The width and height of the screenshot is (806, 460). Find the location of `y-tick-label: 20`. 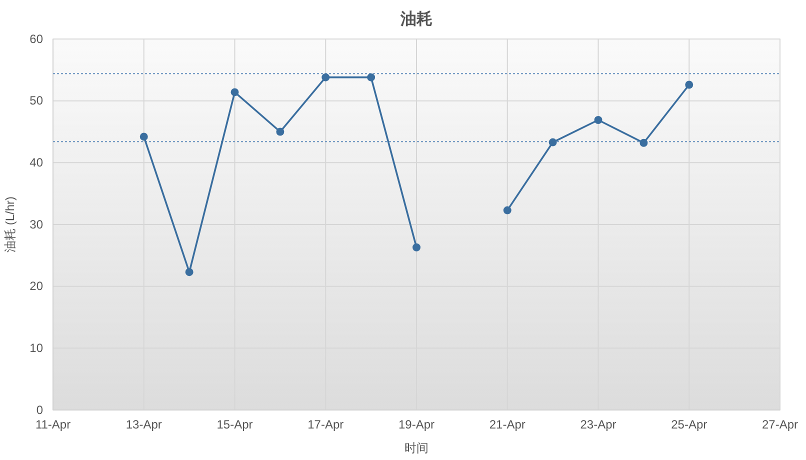

y-tick-label: 20 is located at coordinates (37, 286).